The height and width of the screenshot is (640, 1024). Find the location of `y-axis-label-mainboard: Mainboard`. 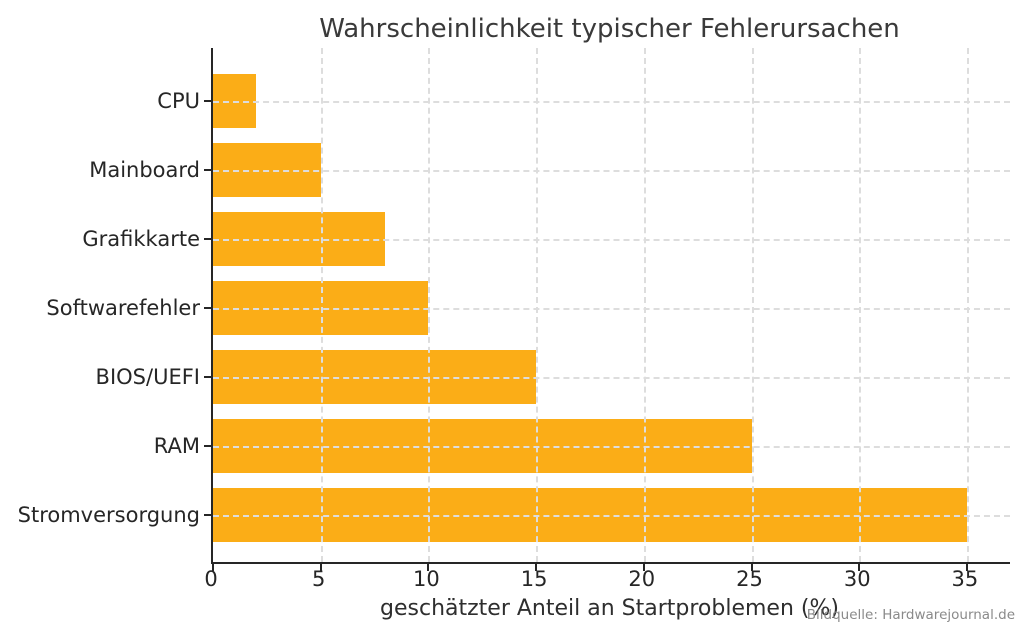

y-axis-label-mainboard: Mainboard is located at coordinates (144, 170).